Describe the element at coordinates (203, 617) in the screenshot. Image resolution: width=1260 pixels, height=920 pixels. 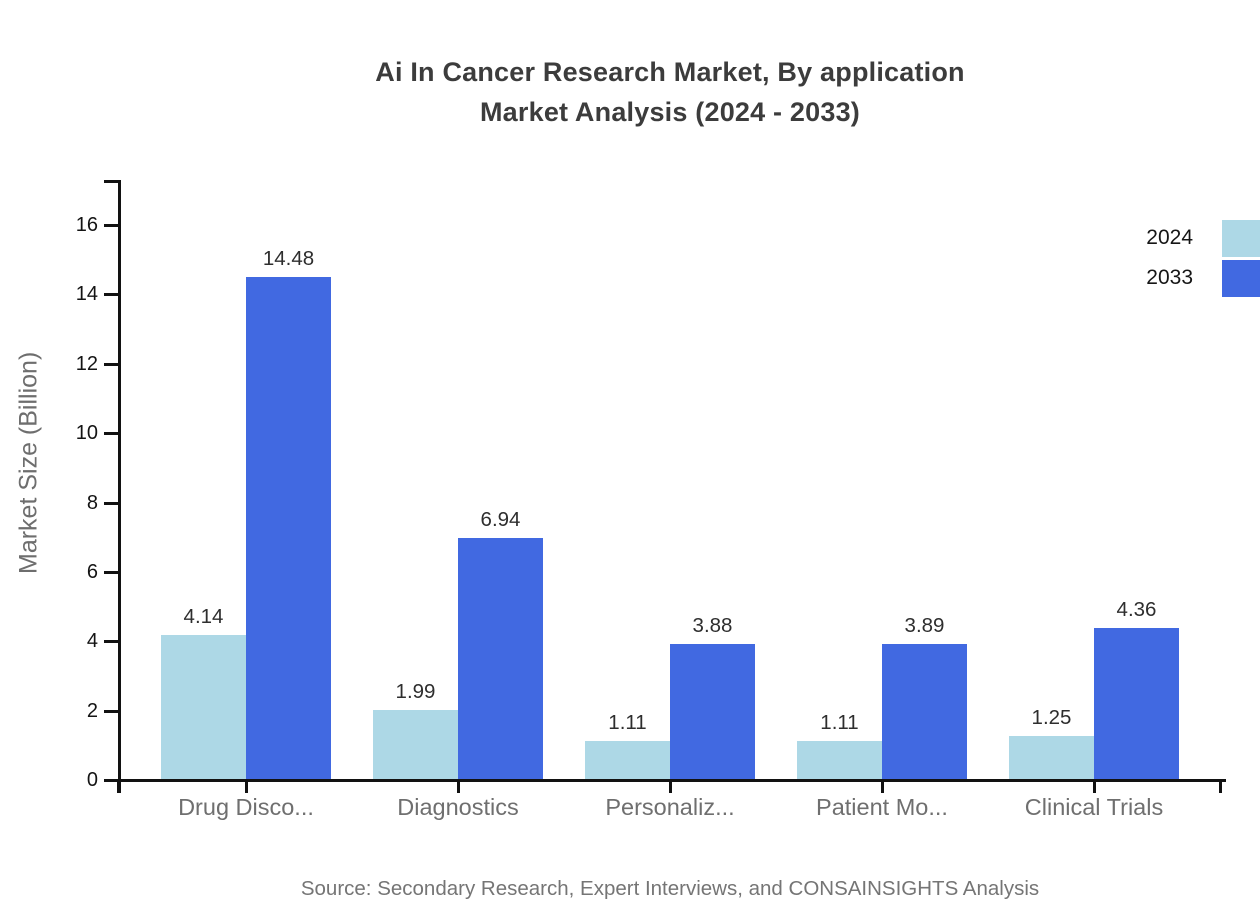
I see `bar-value-label: 4.14` at that location.